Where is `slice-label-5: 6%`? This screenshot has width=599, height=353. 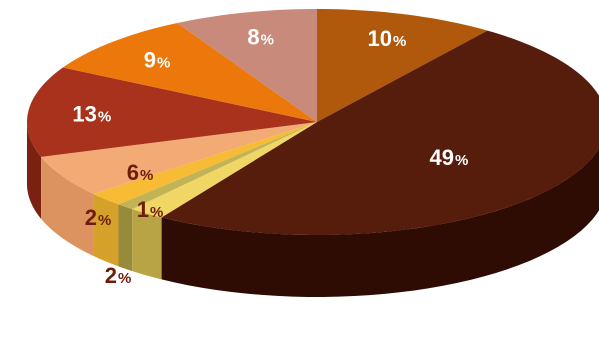 slice-label-5: 6% is located at coordinates (140, 172).